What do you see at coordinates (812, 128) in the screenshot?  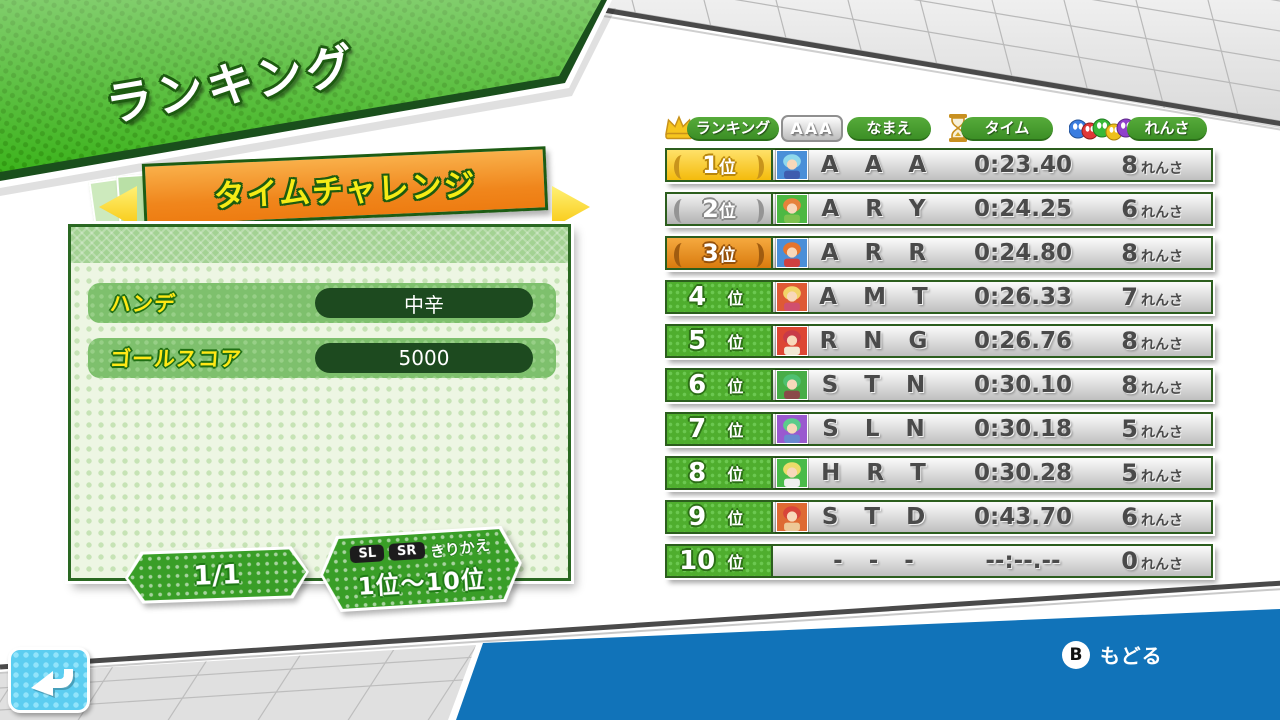 I see `name-format-badge: AAA` at bounding box center [812, 128].